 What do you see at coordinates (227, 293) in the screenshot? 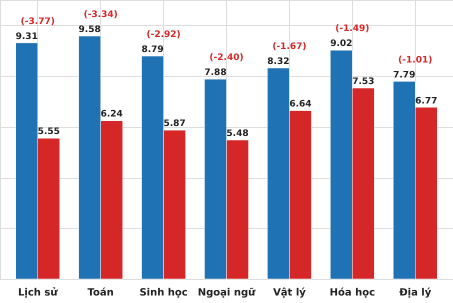
I see `x-tick-label: Ngoại ngữ` at bounding box center [227, 293].